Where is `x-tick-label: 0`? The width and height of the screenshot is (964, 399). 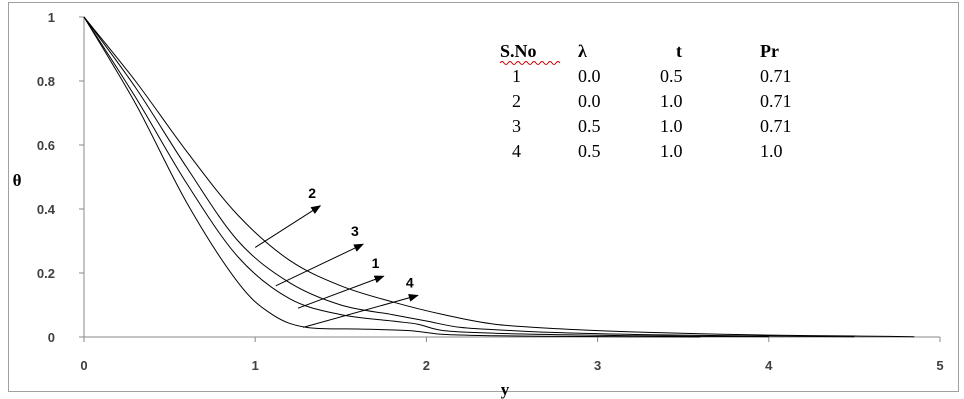
x-tick-label: 0 is located at coordinates (83, 365).